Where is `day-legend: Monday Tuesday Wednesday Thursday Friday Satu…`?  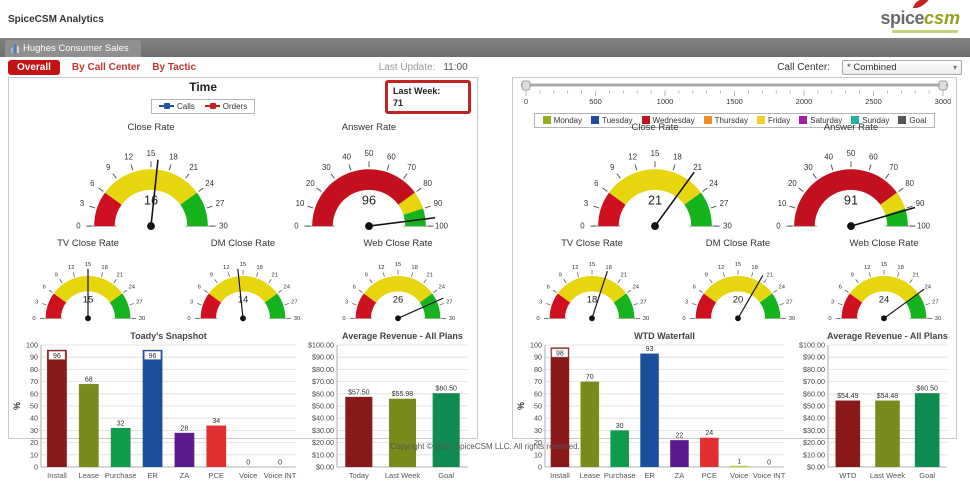
day-legend: Monday Tuesday Wednesday Thursday Friday Satu… is located at coordinates (734, 120).